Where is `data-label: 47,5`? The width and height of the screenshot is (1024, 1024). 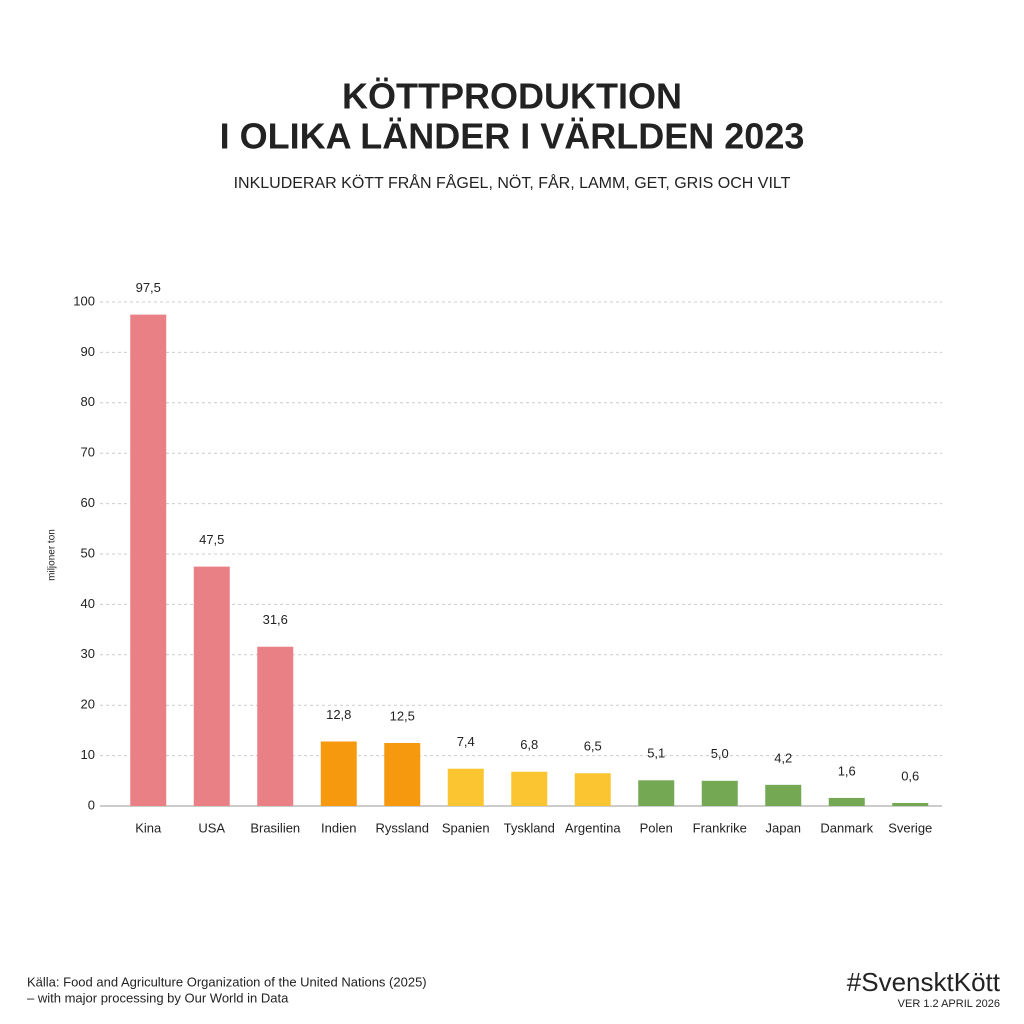
data-label: 47,5 is located at coordinates (211, 539).